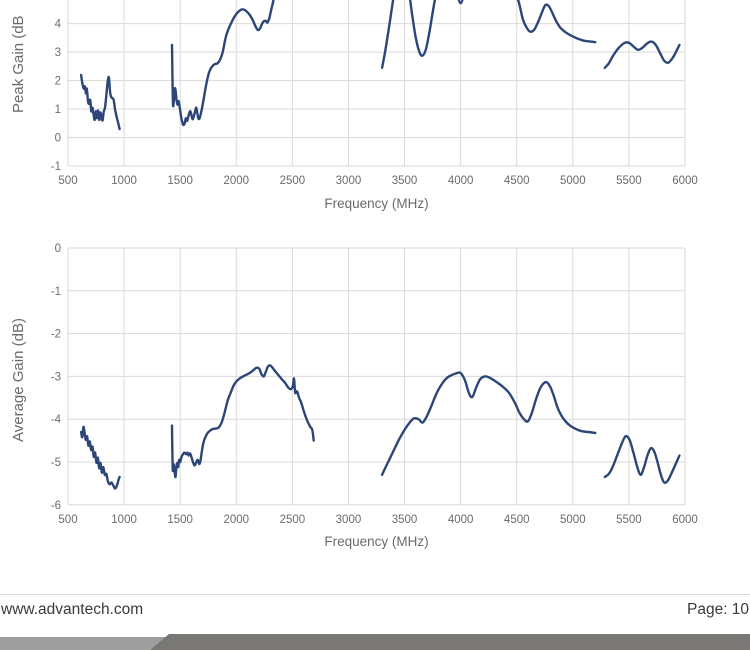  Describe the element at coordinates (376, 203) in the screenshot. I see `peak-chart-x-axis-title: Frequency (MHz)` at that location.